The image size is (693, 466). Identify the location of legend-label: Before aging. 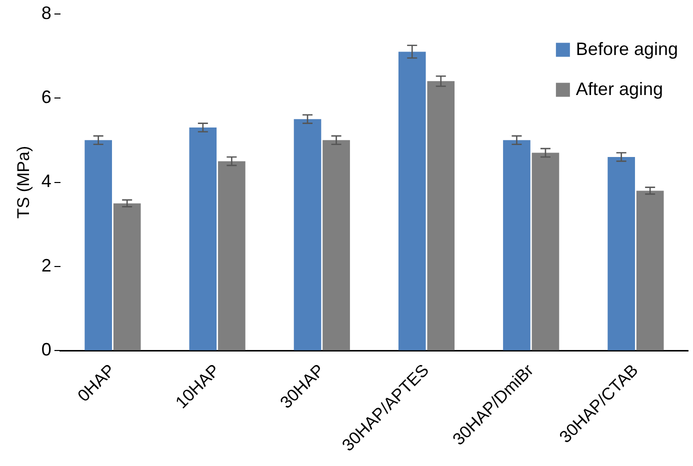
(627, 48).